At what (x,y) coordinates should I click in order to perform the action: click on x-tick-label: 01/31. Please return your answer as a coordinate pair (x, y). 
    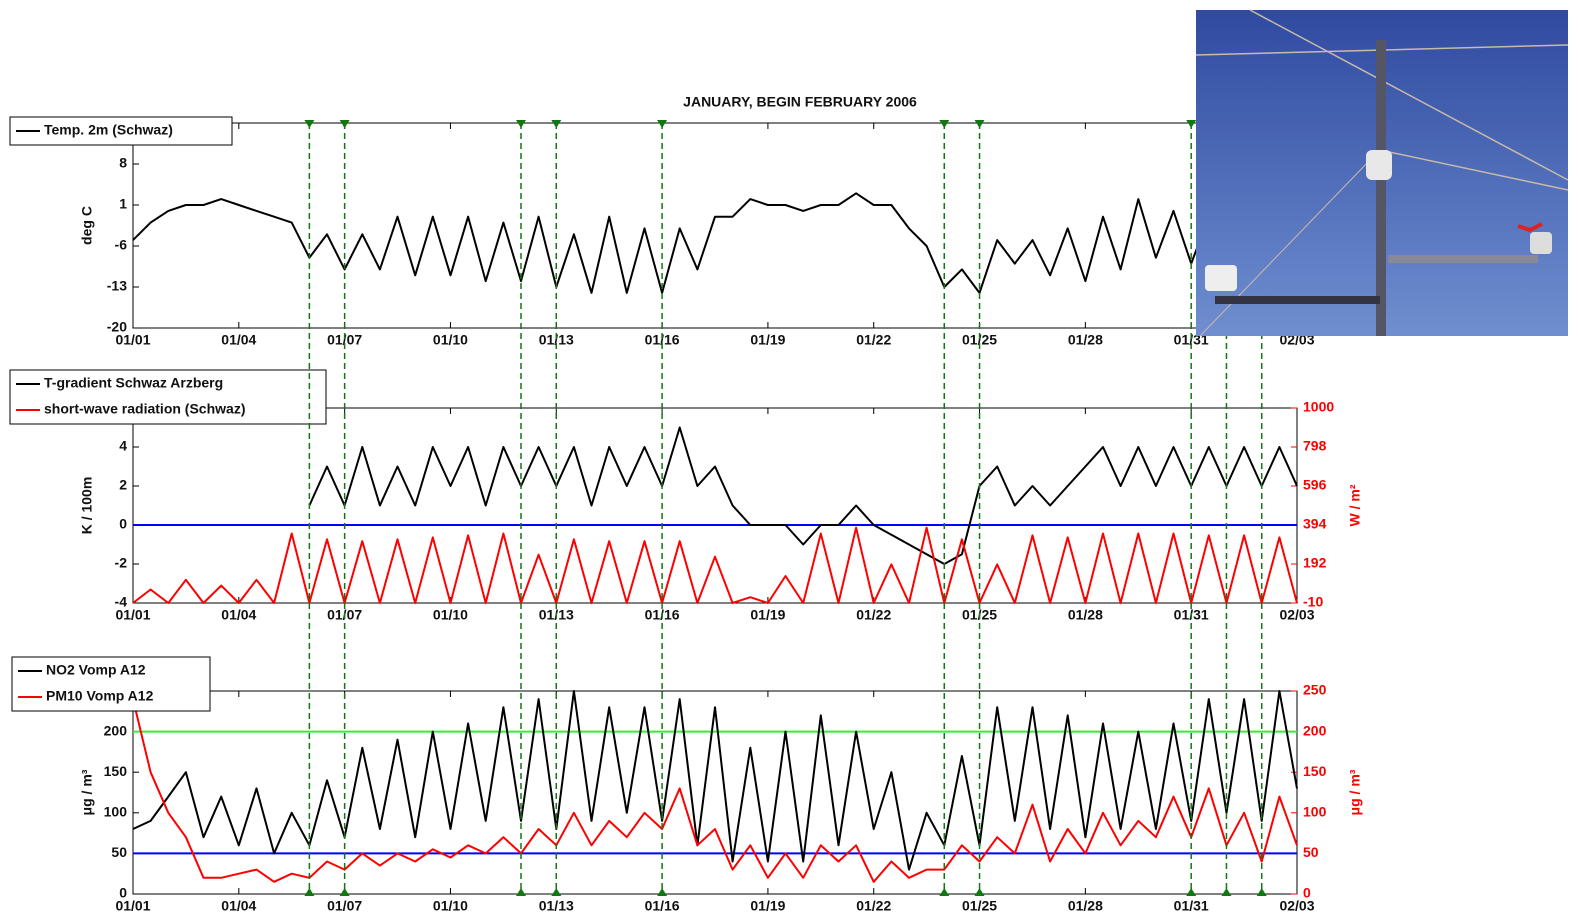
    Looking at the image, I should click on (1191, 906).